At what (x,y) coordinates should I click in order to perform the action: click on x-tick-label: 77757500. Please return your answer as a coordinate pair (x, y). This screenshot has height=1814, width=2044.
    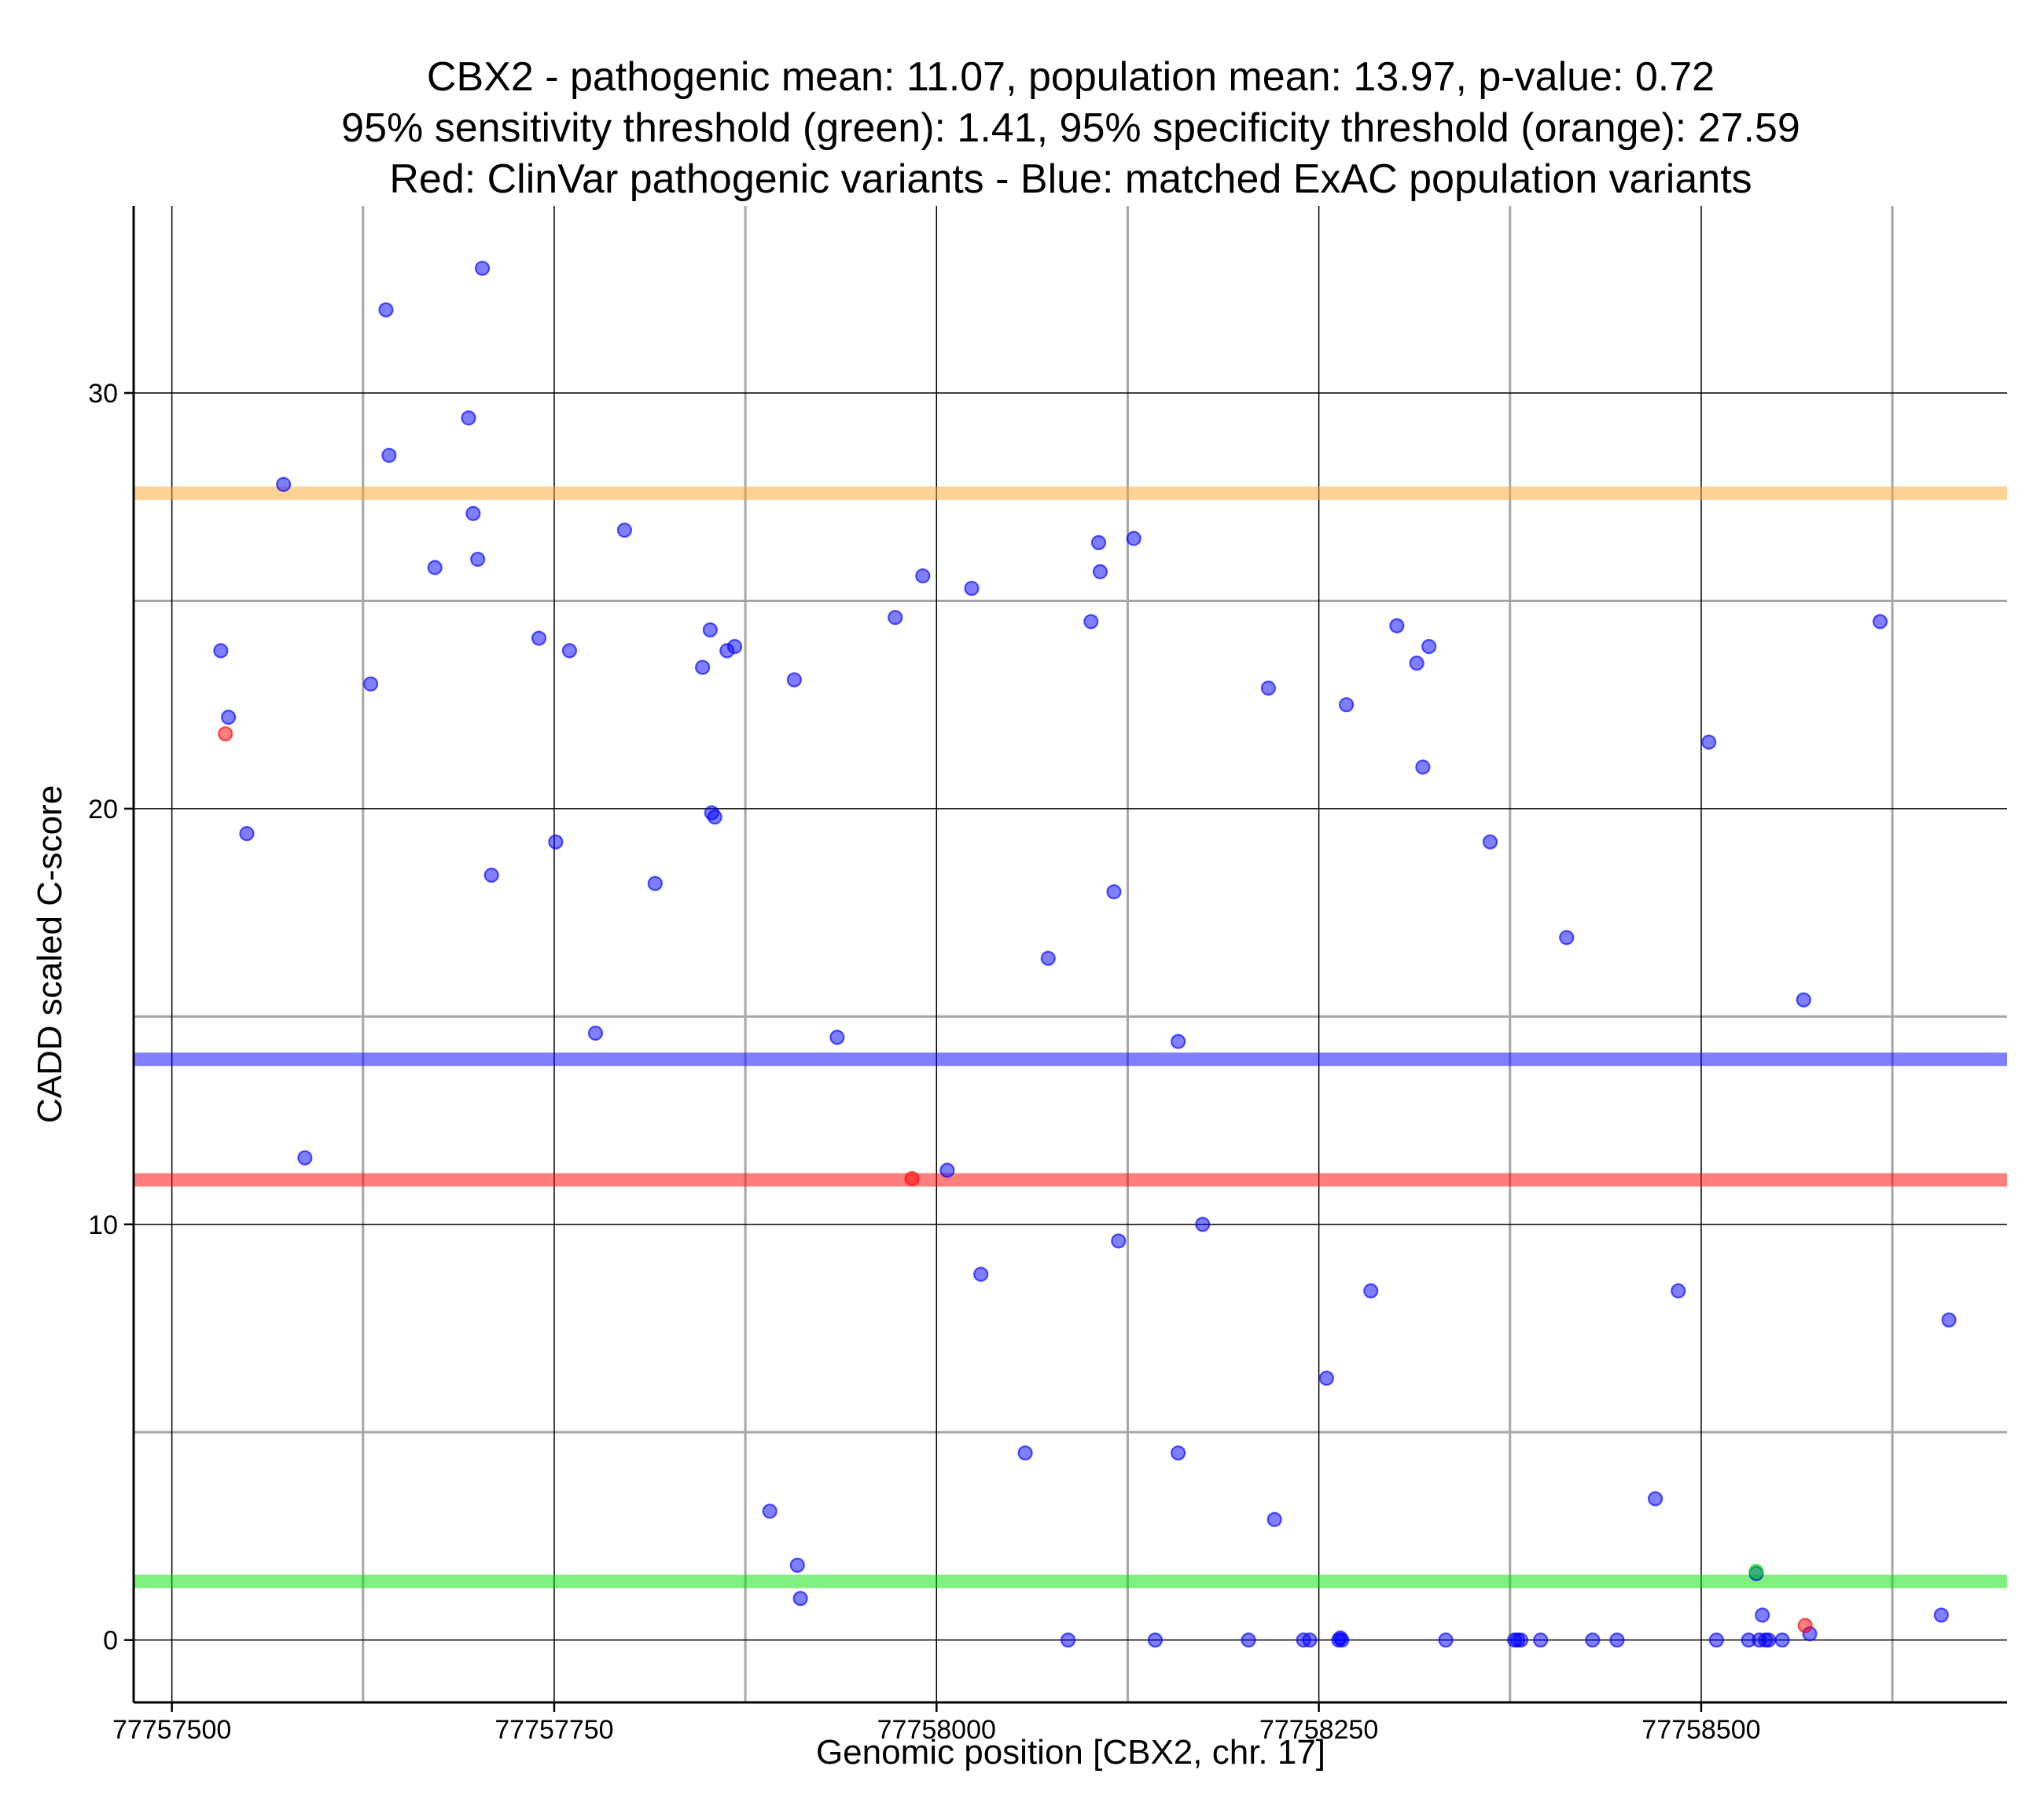
    Looking at the image, I should click on (171, 1730).